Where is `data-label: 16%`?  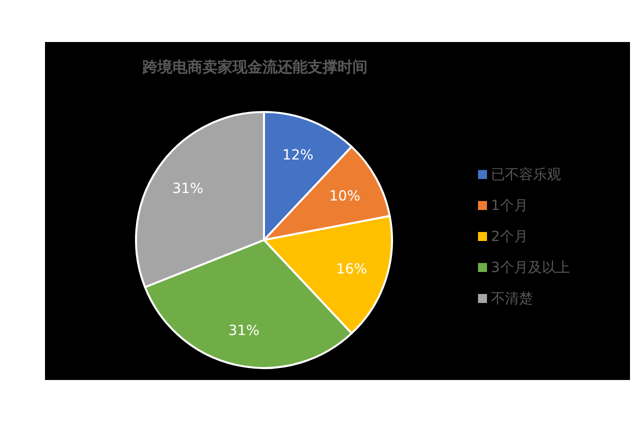 data-label: 16% is located at coordinates (352, 269).